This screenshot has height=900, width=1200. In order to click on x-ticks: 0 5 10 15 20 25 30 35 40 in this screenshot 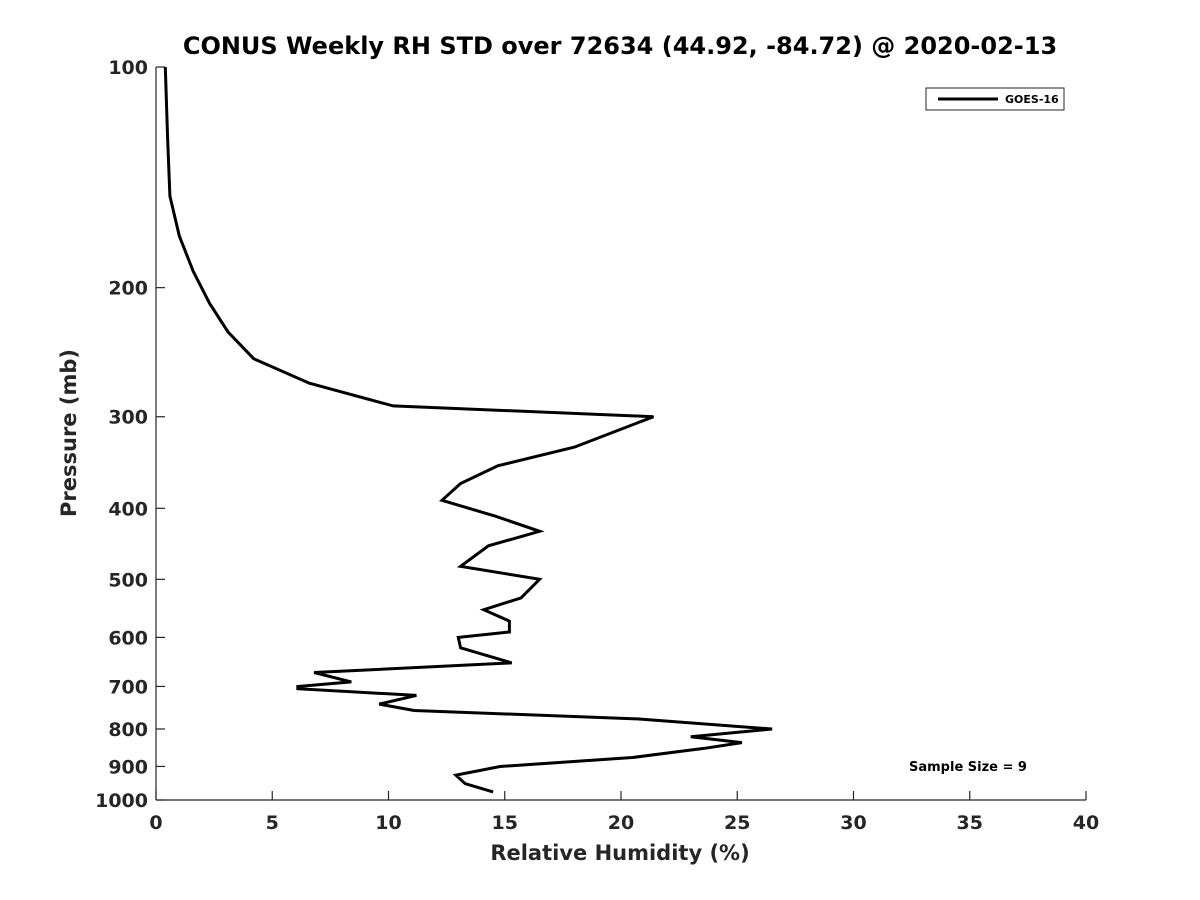, I will do `click(624, 812)`.